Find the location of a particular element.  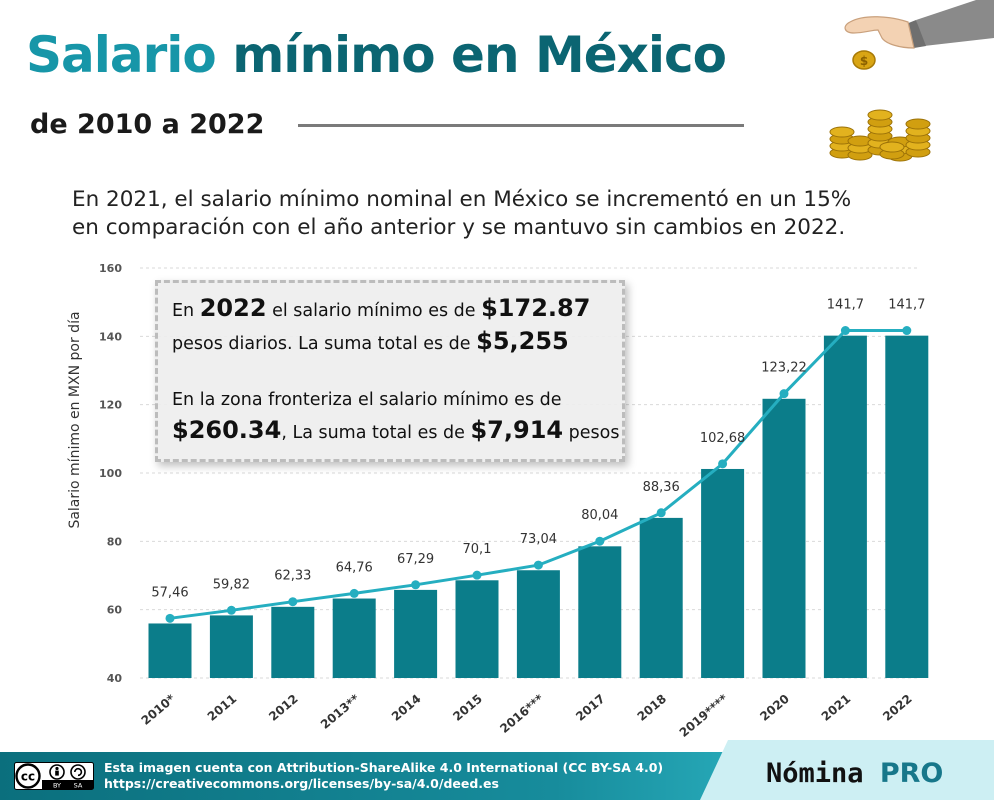

footer-band is located at coordinates (370, 776).